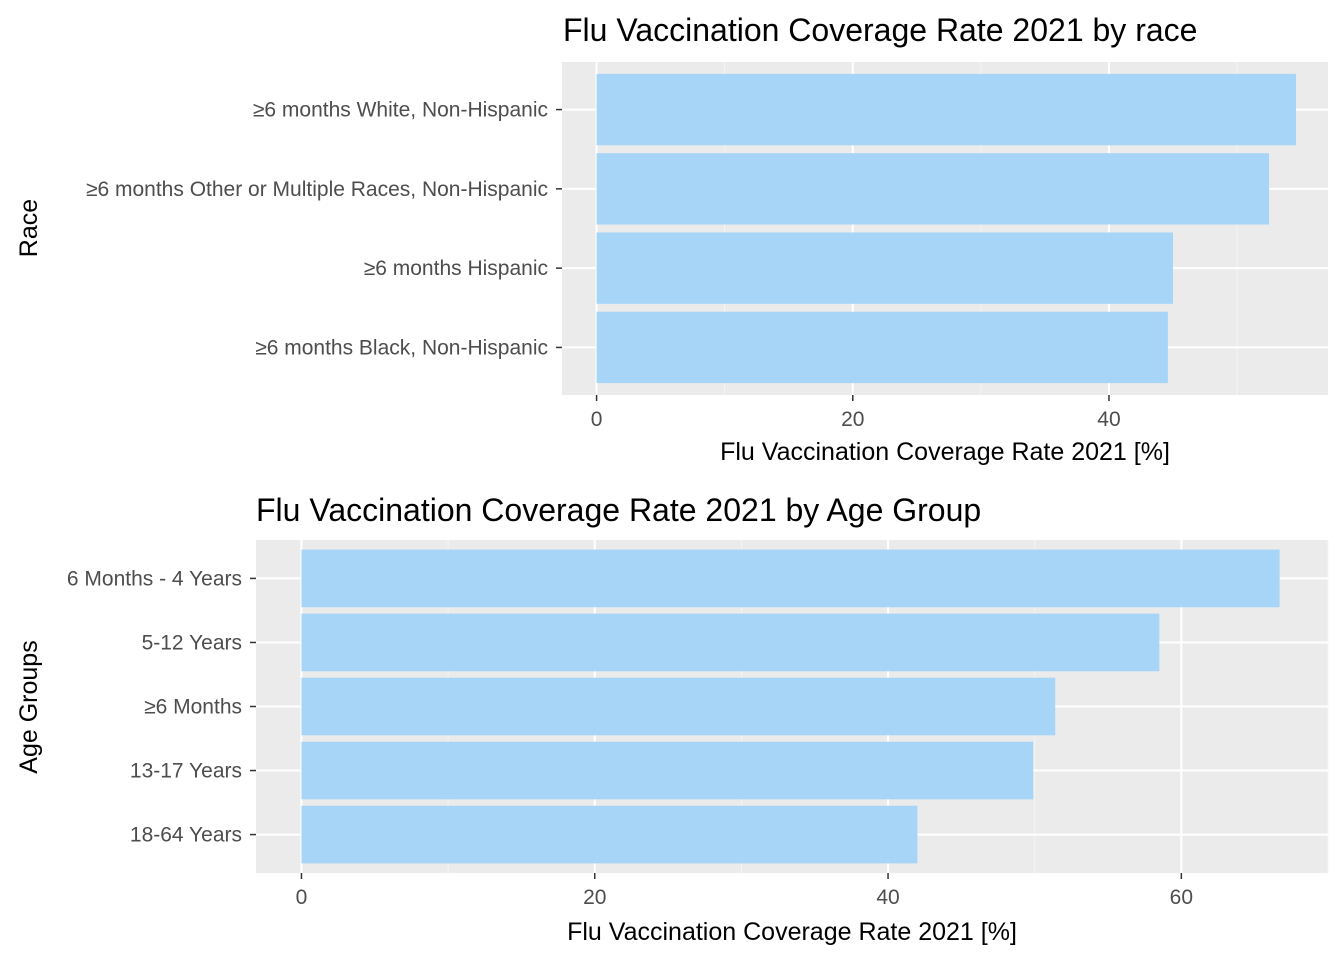 The height and width of the screenshot is (960, 1344). Describe the element at coordinates (945, 452) in the screenshot. I see `race-chart-x-axis-title: Flu Vaccination Coverage Rate 2021 [%]` at that location.